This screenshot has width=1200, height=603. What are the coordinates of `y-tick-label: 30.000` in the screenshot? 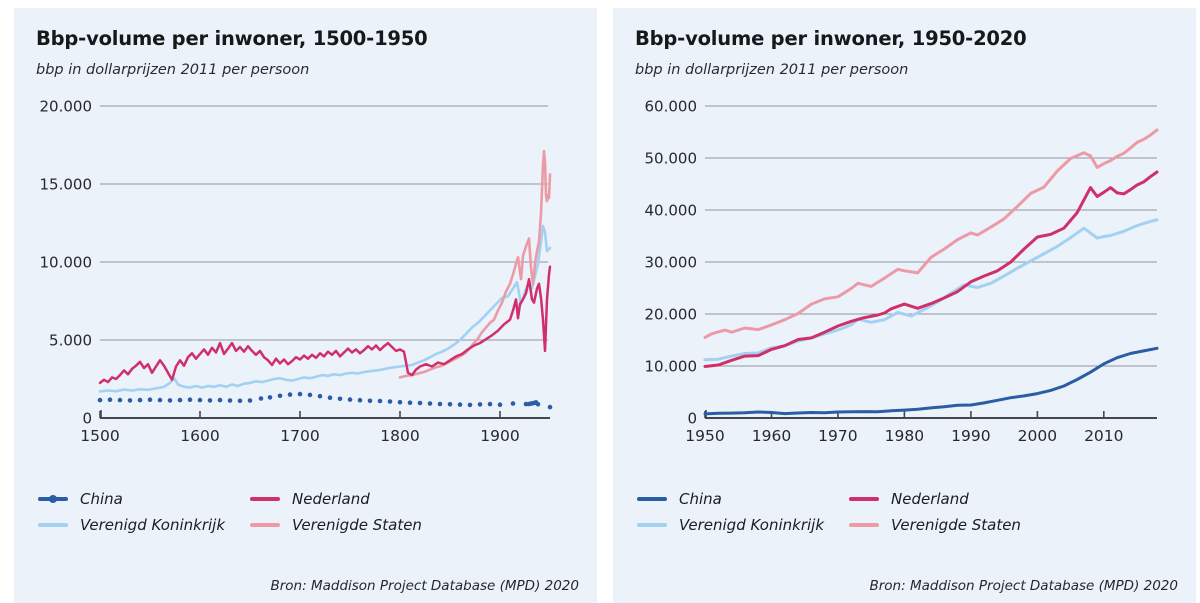 It's located at (671, 263).